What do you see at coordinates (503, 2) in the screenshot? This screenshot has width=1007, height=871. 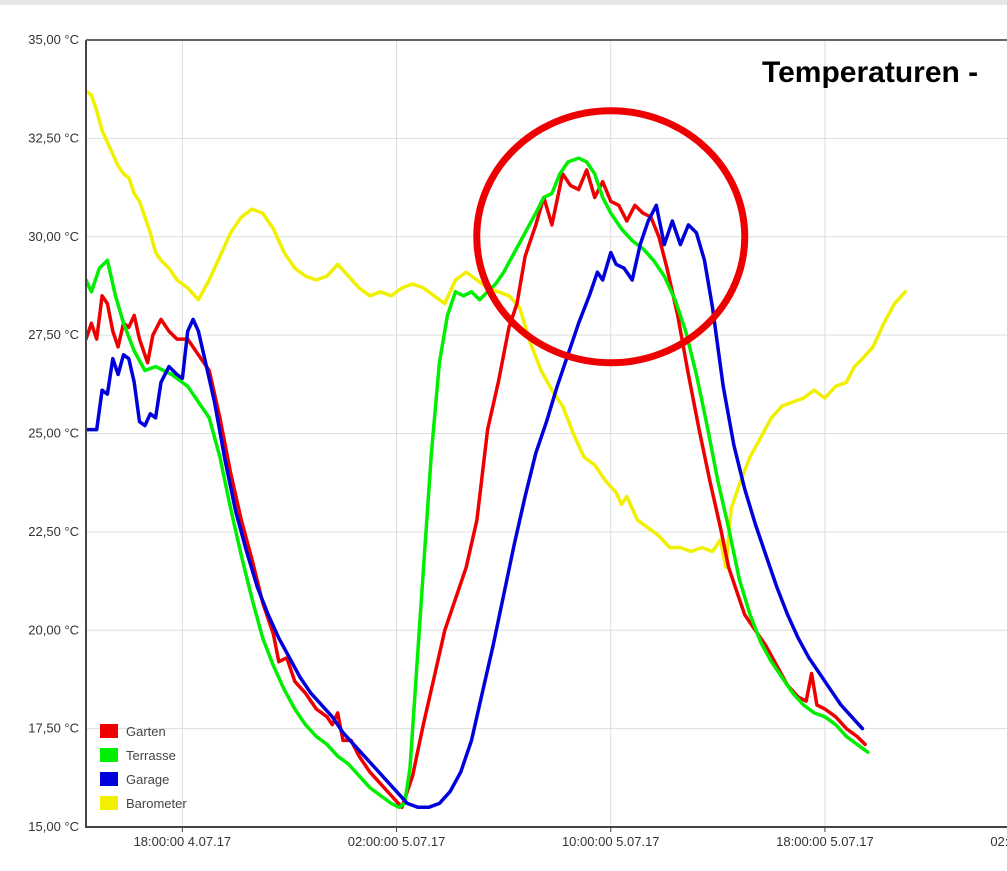 I see `top-toolbar-bar` at bounding box center [503, 2].